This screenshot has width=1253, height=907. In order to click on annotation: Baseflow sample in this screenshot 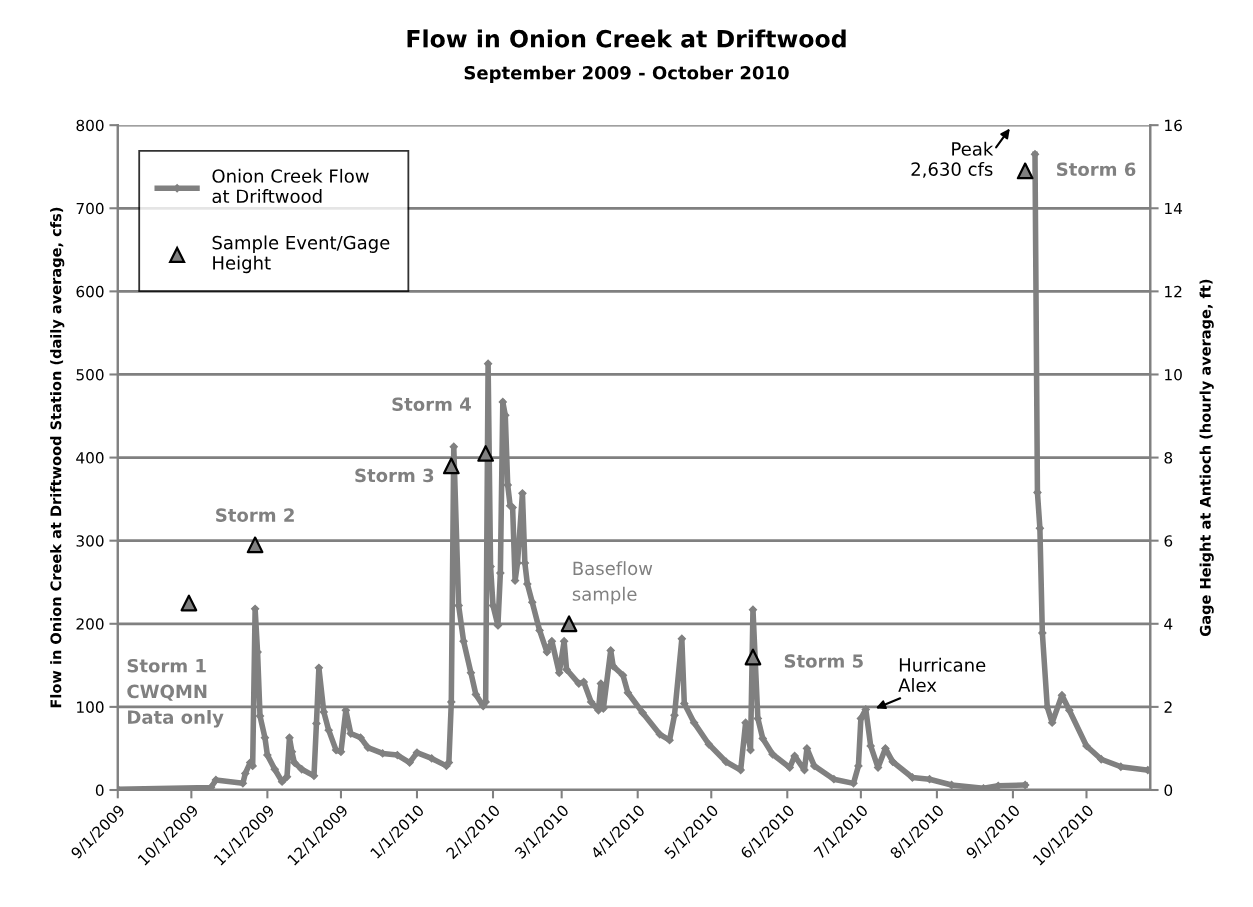, I will do `click(612, 583)`.